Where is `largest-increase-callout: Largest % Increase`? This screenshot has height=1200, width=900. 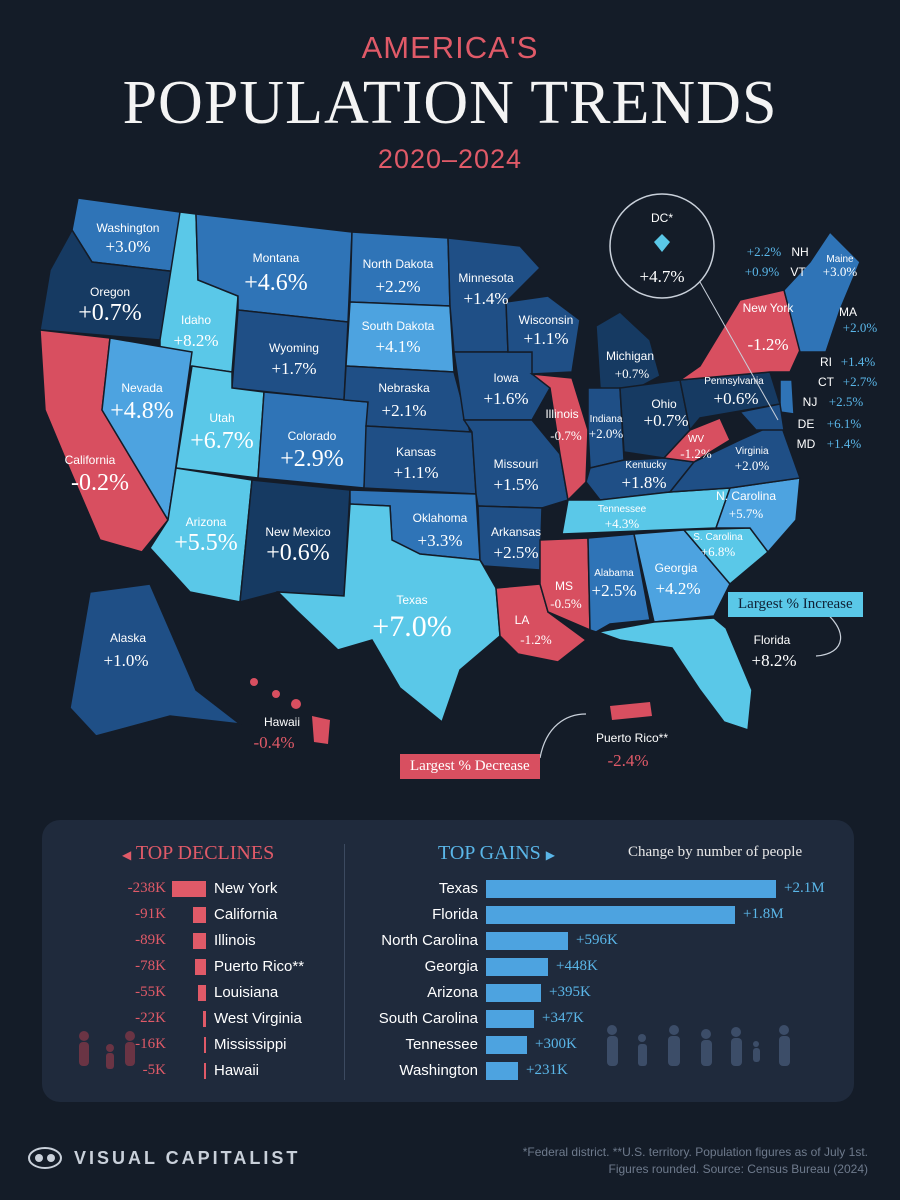
largest-increase-callout: Largest % Increase is located at coordinates (795, 604).